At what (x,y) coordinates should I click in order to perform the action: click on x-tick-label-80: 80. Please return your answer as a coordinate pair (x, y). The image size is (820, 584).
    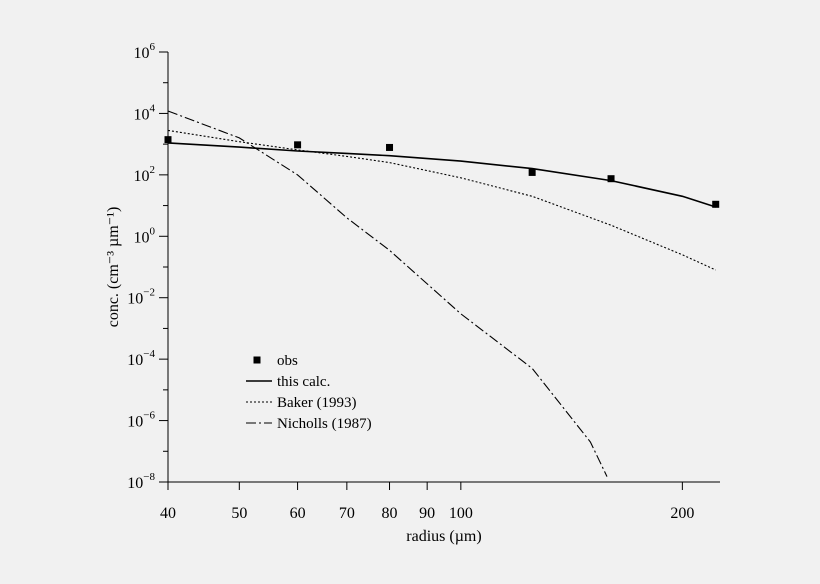
    Looking at the image, I should click on (390, 513).